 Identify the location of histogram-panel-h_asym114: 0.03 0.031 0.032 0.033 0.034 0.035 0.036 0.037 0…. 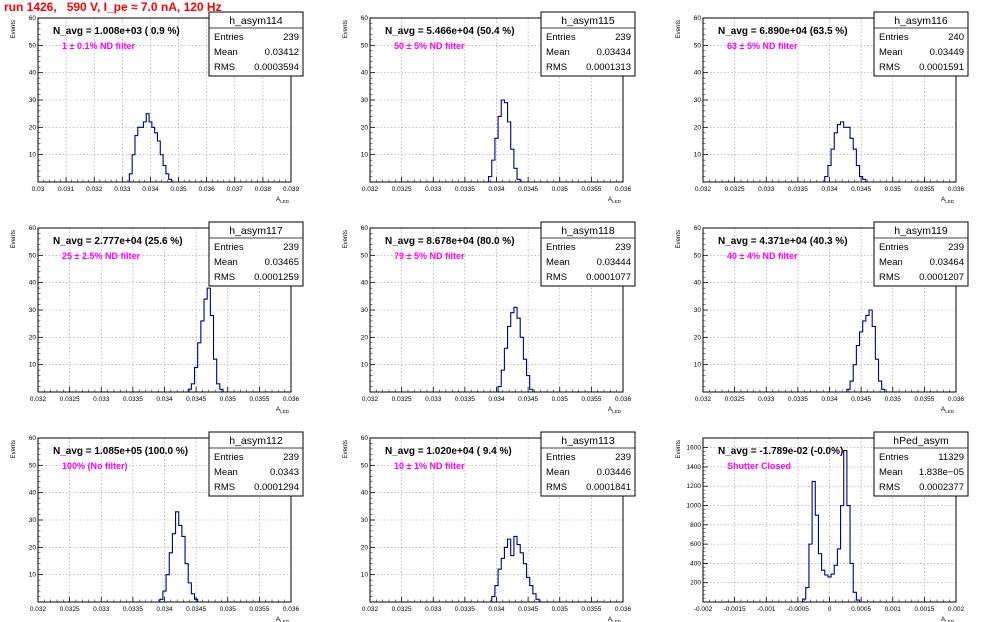
(157, 107).